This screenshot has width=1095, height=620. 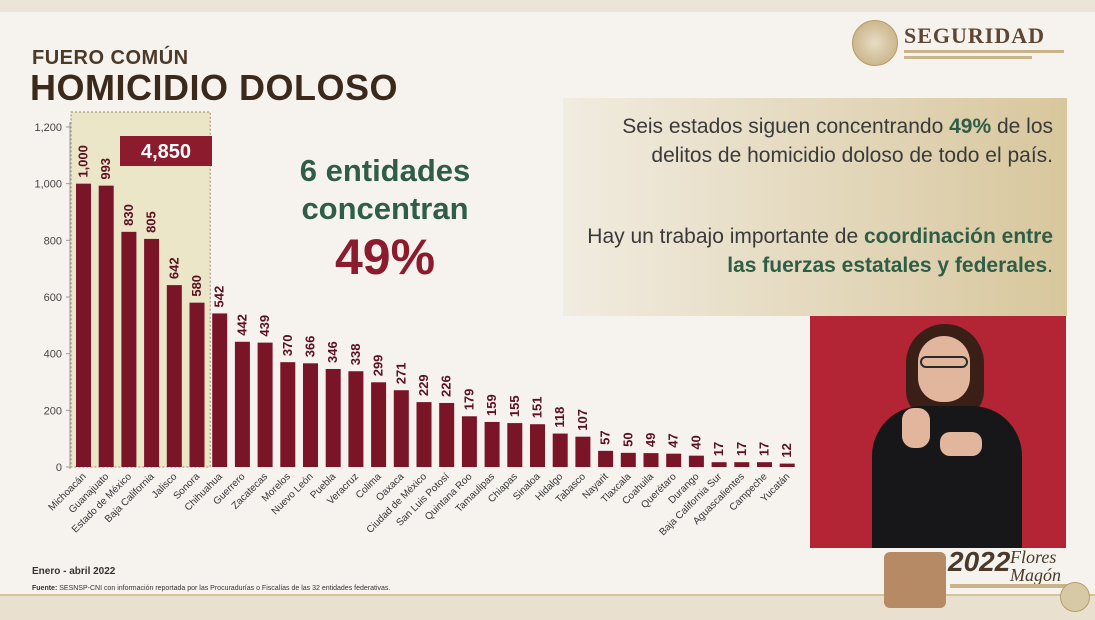 I want to click on total-value: 4,850, so click(x=166, y=152).